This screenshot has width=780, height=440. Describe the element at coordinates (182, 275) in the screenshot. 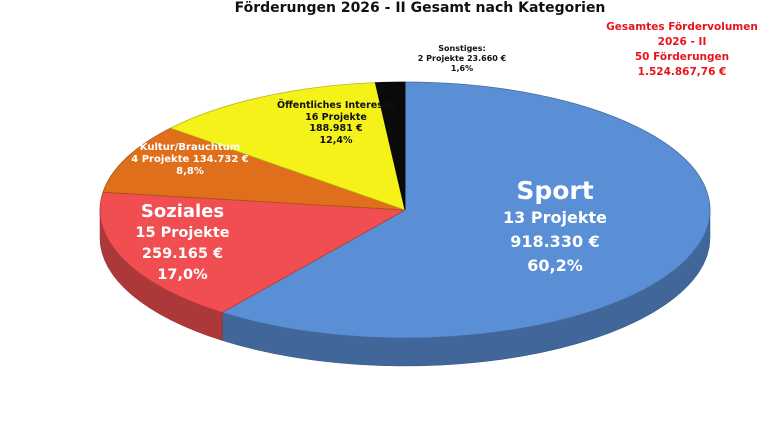

I see `soziales-percent: 17,0%` at that location.